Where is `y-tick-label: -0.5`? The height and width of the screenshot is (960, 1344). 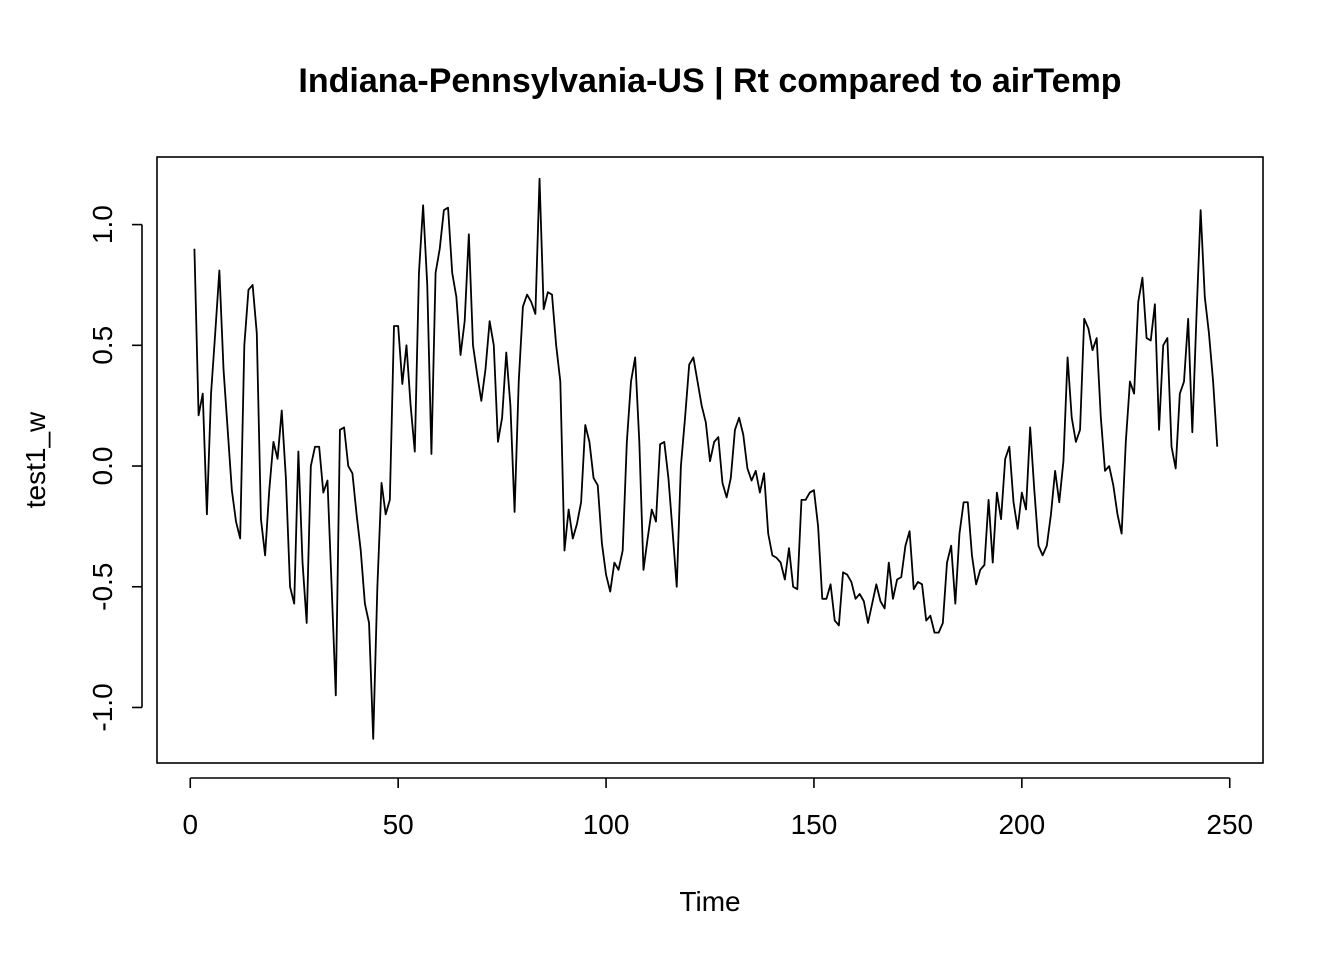
y-tick-label: -0.5 is located at coordinates (102, 587).